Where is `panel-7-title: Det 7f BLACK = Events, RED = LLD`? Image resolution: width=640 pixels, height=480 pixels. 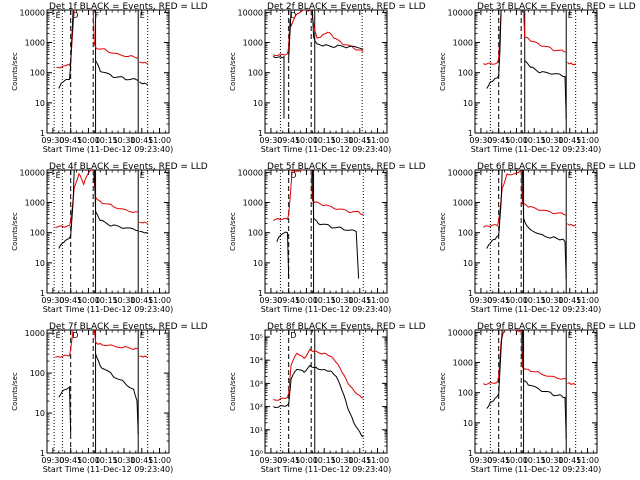
panel-7-title: Det 7f BLACK = Events, RED = LLD is located at coordinates (128, 327).